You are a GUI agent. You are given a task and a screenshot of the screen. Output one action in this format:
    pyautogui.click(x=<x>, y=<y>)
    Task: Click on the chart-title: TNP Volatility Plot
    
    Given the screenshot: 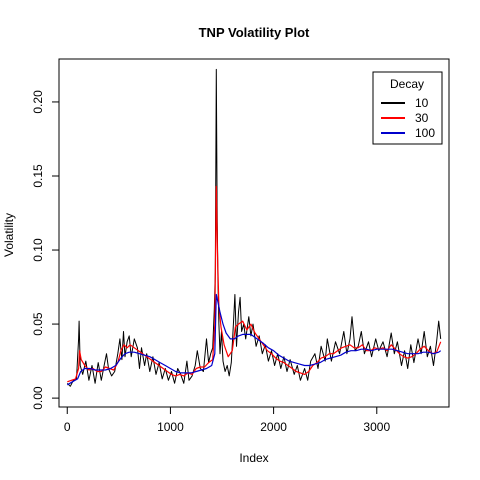 What is the action you would take?
    pyautogui.click(x=254, y=32)
    